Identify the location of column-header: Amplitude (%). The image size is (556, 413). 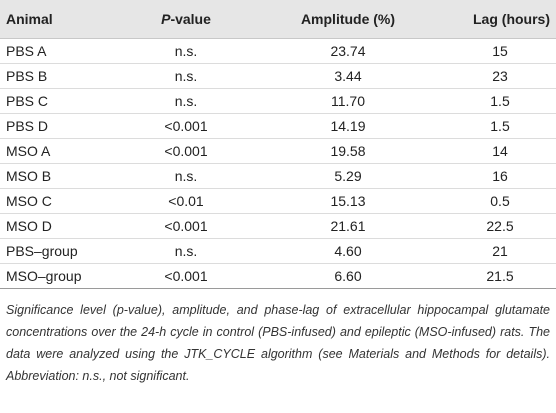
(348, 19).